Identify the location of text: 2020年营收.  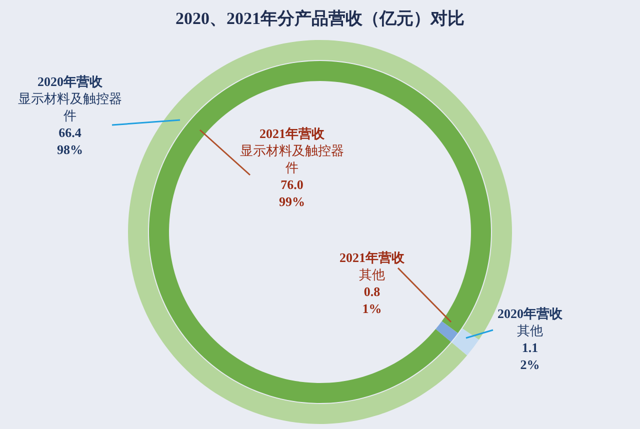
(70, 81).